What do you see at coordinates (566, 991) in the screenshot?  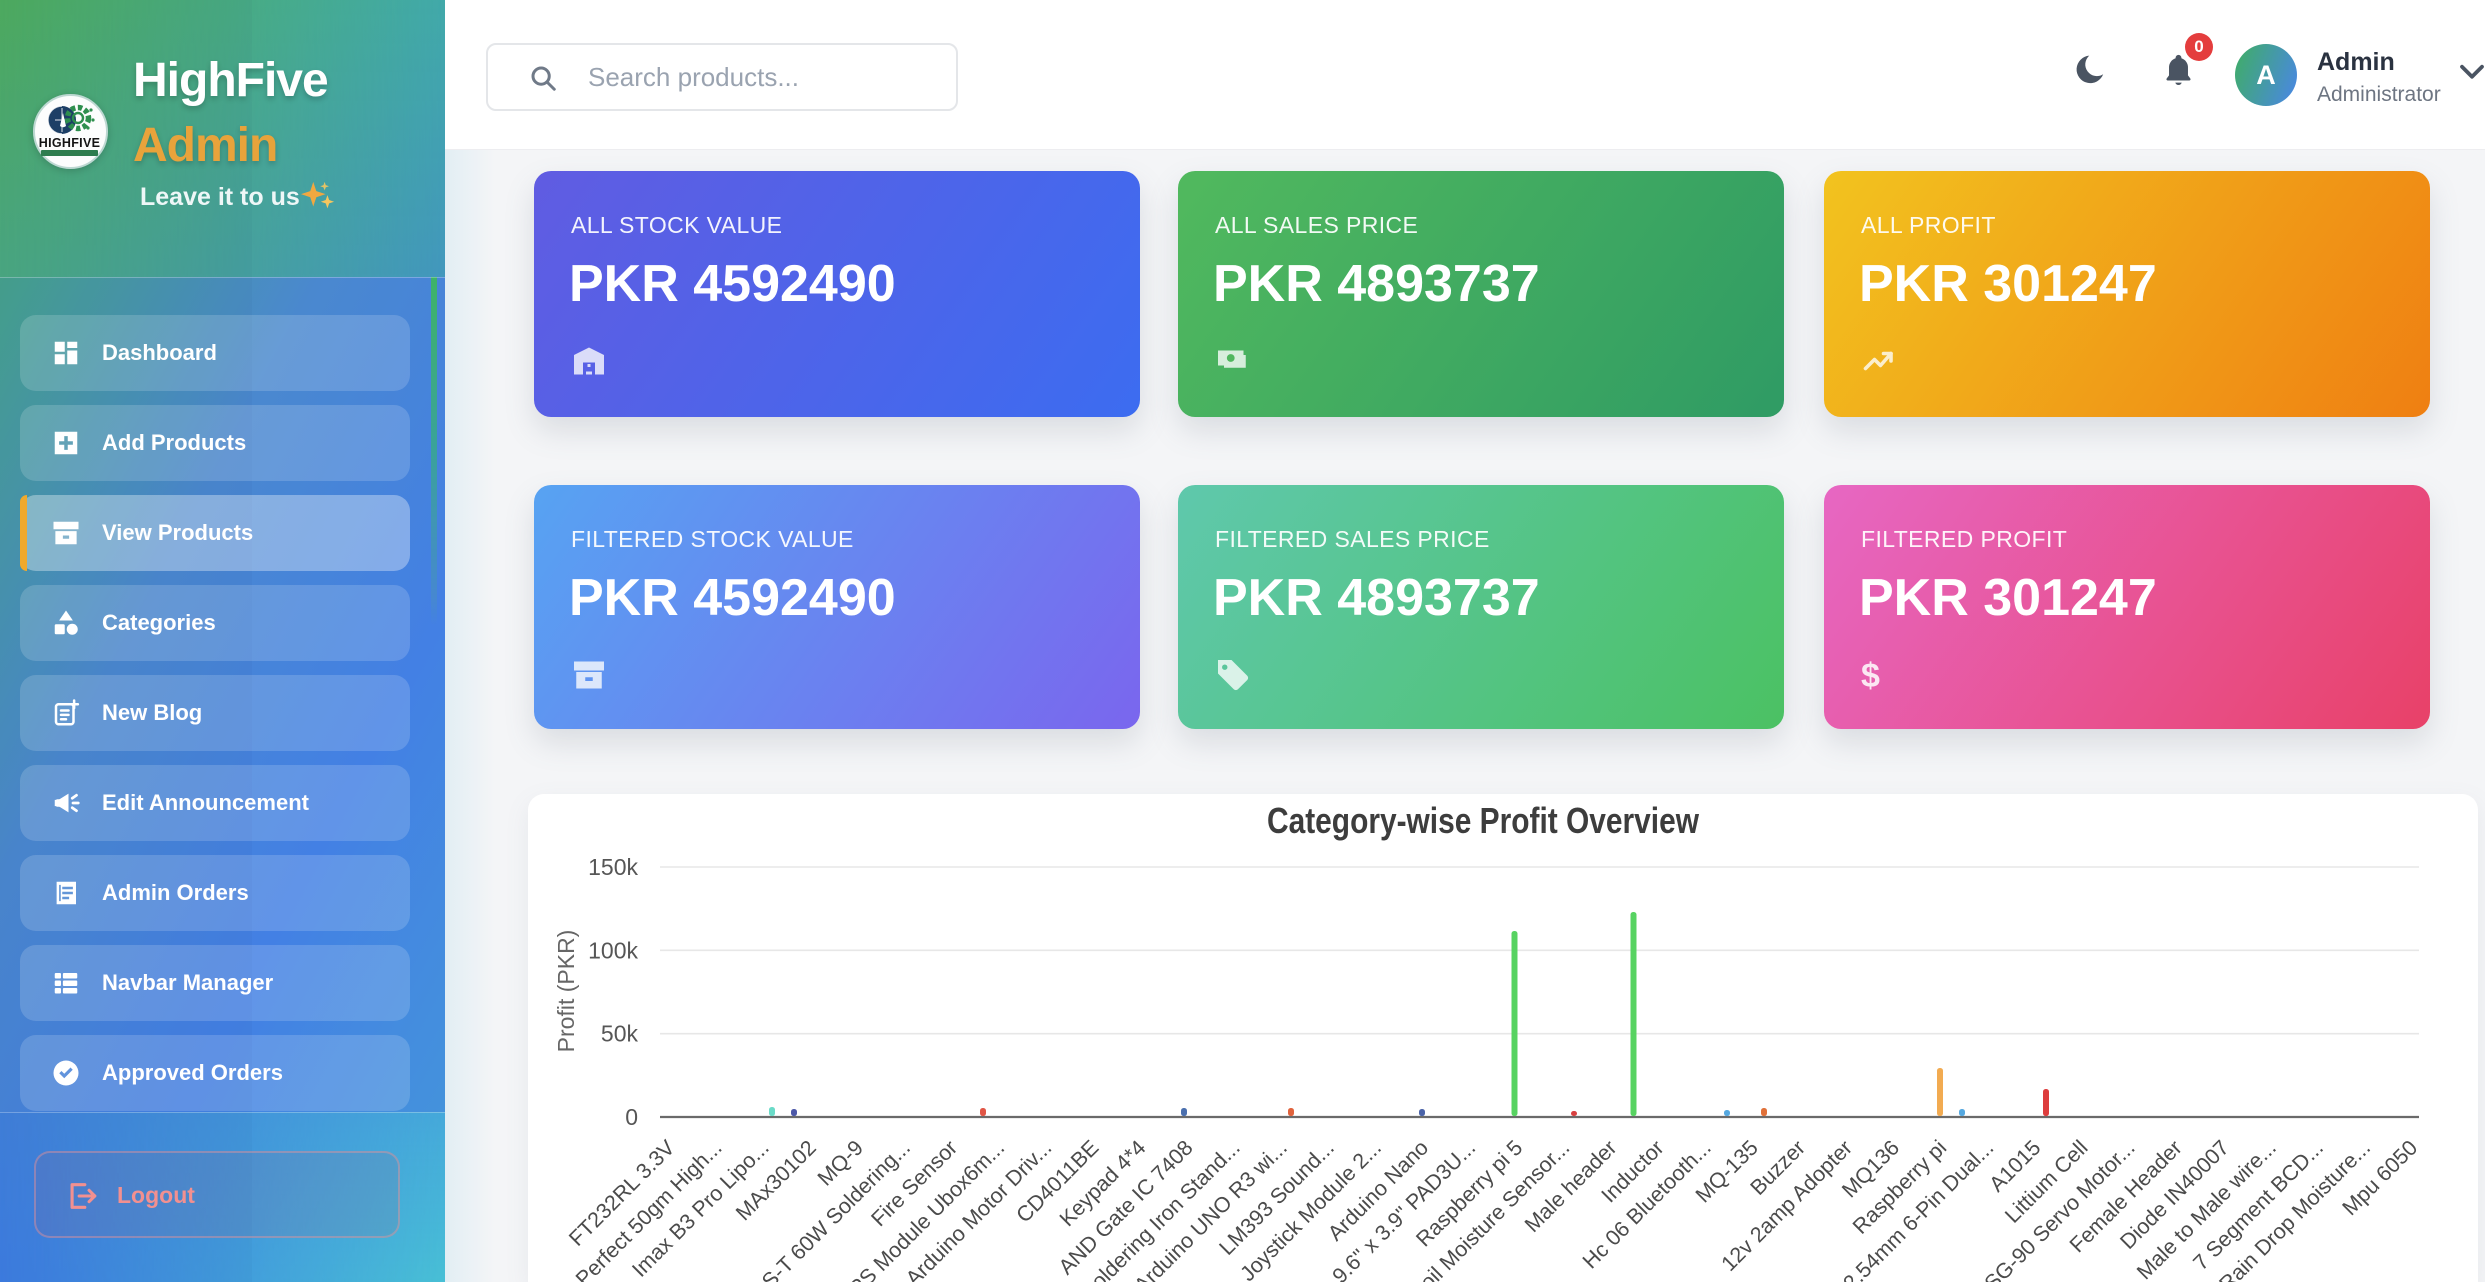 I see `svg-text: Profit (PKR)` at bounding box center [566, 991].